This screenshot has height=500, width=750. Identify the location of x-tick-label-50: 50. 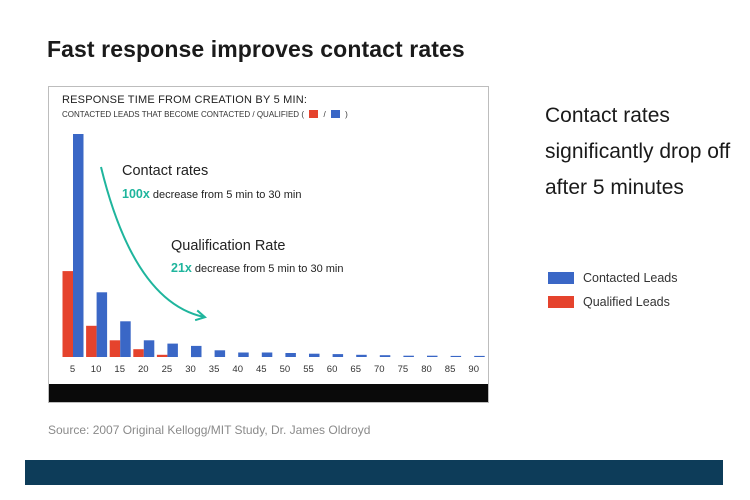
(285, 369).